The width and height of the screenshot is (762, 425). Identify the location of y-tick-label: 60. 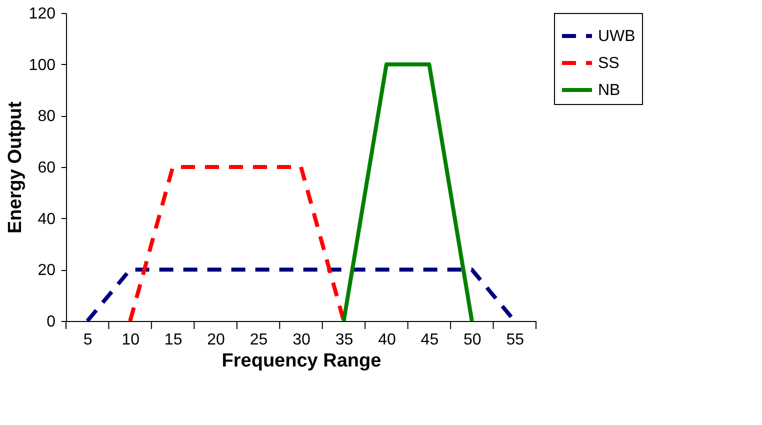
(47, 168).